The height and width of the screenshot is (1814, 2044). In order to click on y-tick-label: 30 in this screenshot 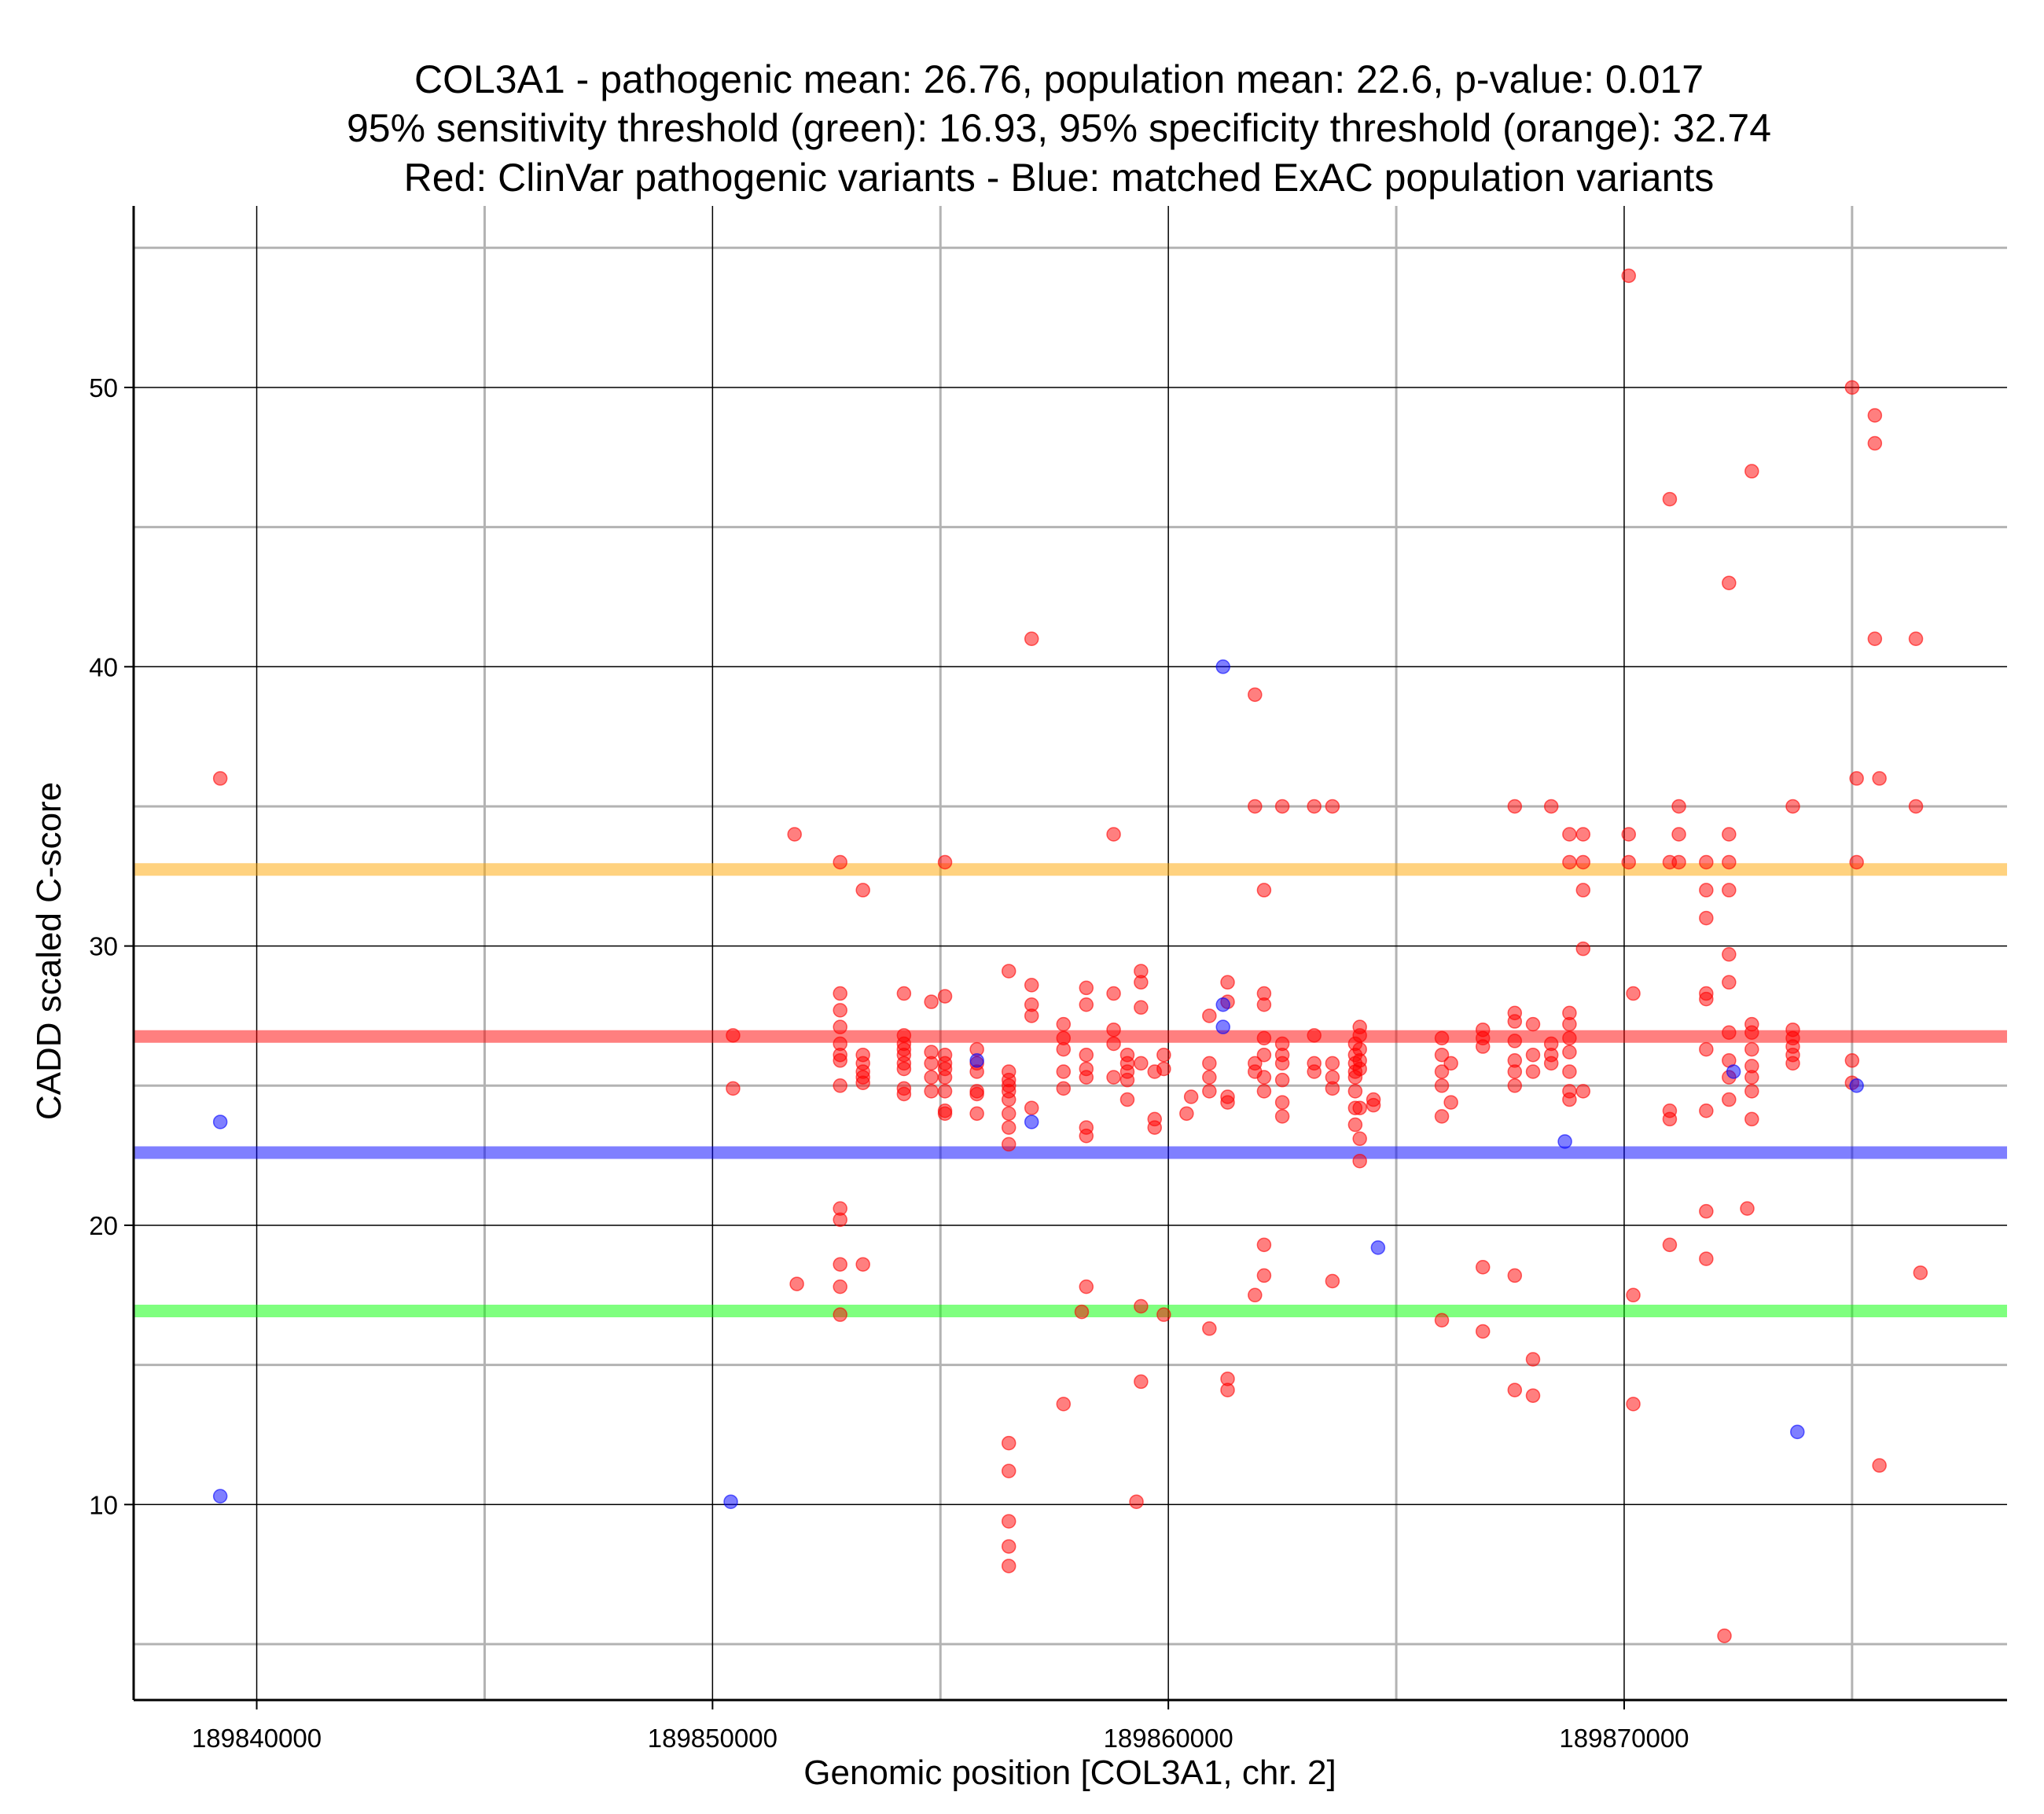, I will do `click(104, 946)`.